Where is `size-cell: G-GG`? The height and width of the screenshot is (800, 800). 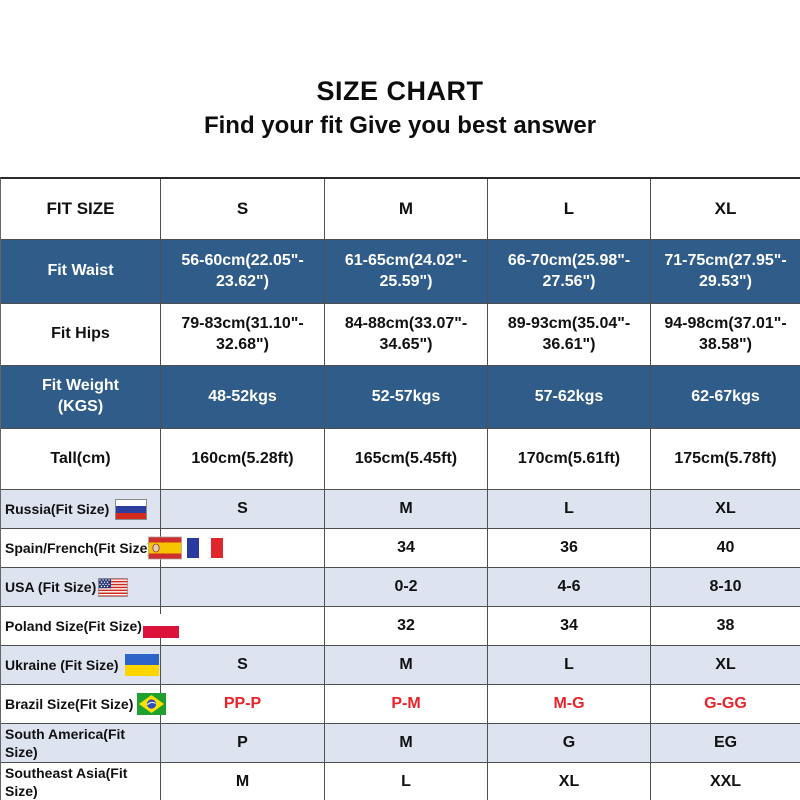 size-cell: G-GG is located at coordinates (725, 704).